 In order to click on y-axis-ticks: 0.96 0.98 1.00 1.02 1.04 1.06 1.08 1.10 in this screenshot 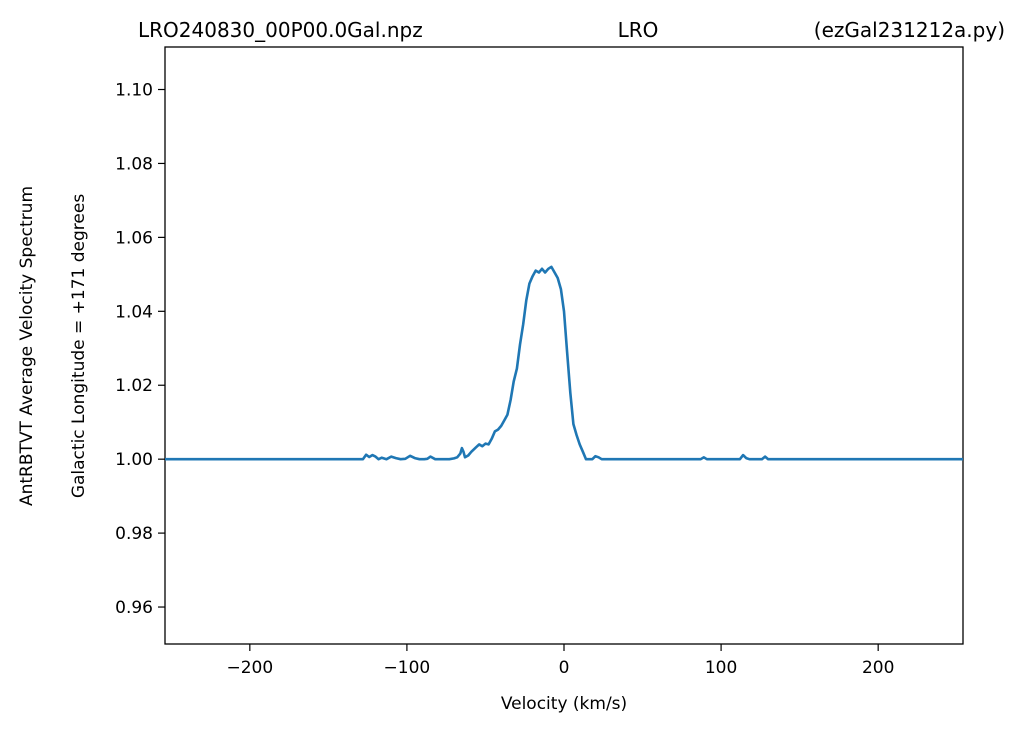, I will do `click(140, 349)`.